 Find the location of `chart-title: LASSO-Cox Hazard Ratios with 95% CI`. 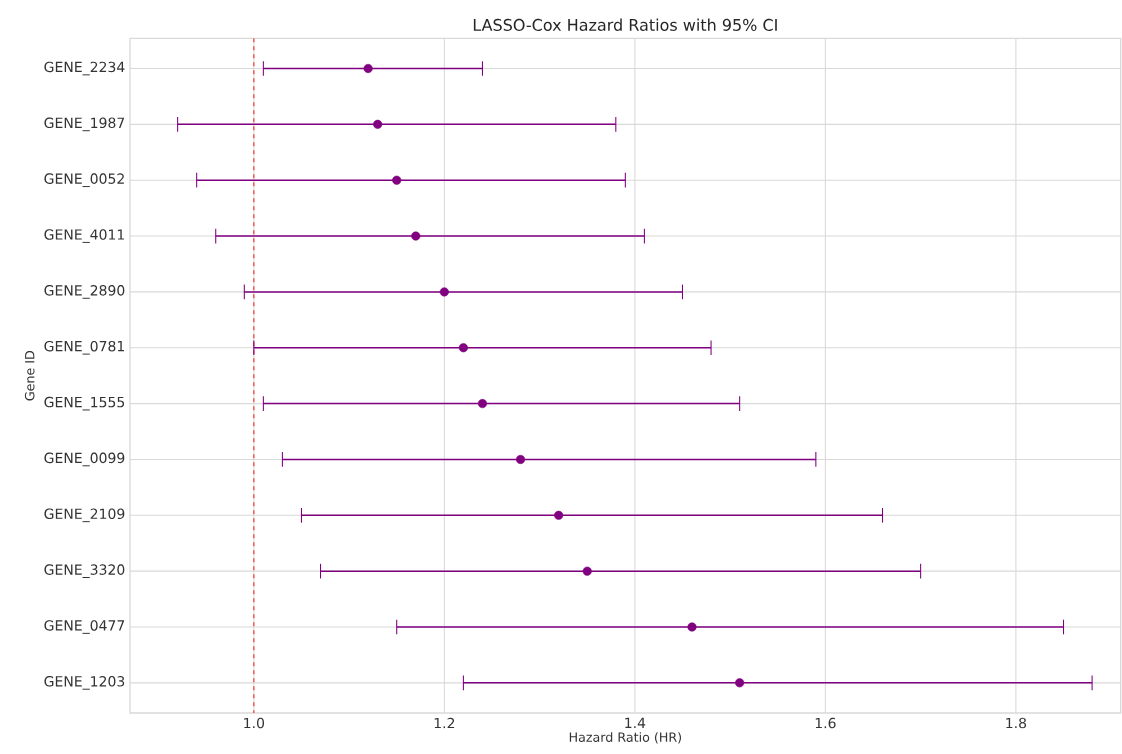

chart-title: LASSO-Cox Hazard Ratios with 95% CI is located at coordinates (625, 24).